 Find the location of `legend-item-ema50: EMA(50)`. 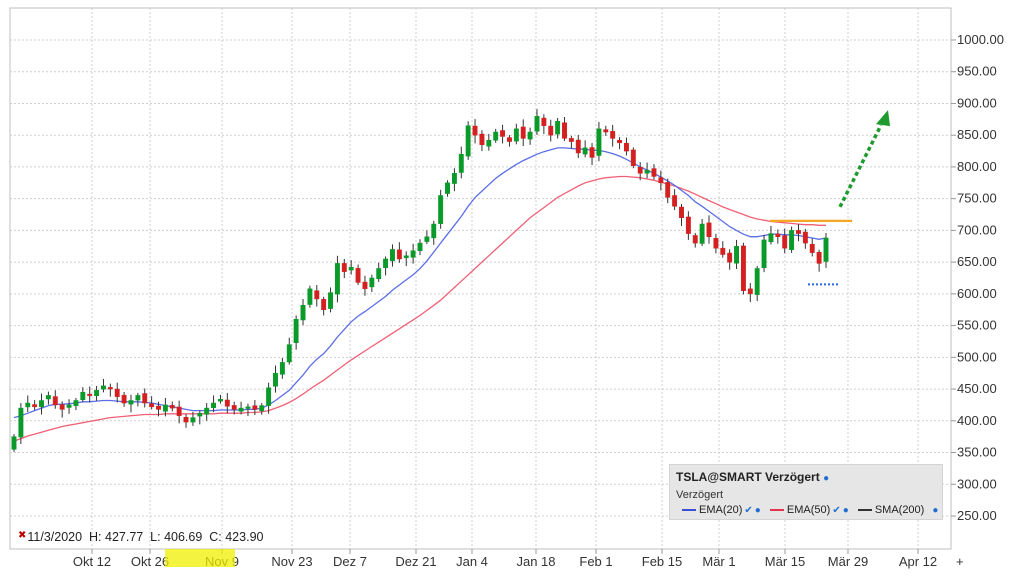

legend-item-ema50: EMA(50) is located at coordinates (808, 510).